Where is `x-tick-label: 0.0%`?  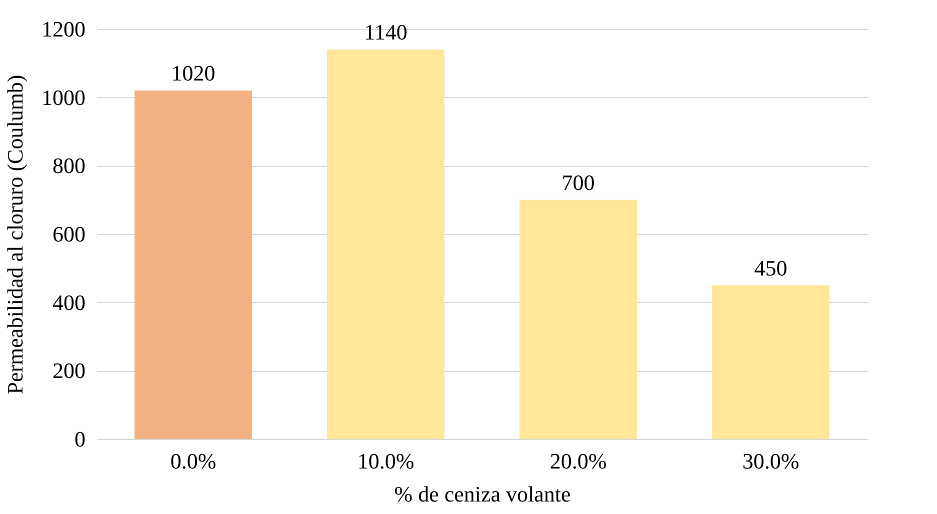 x-tick-label: 0.0% is located at coordinates (193, 461).